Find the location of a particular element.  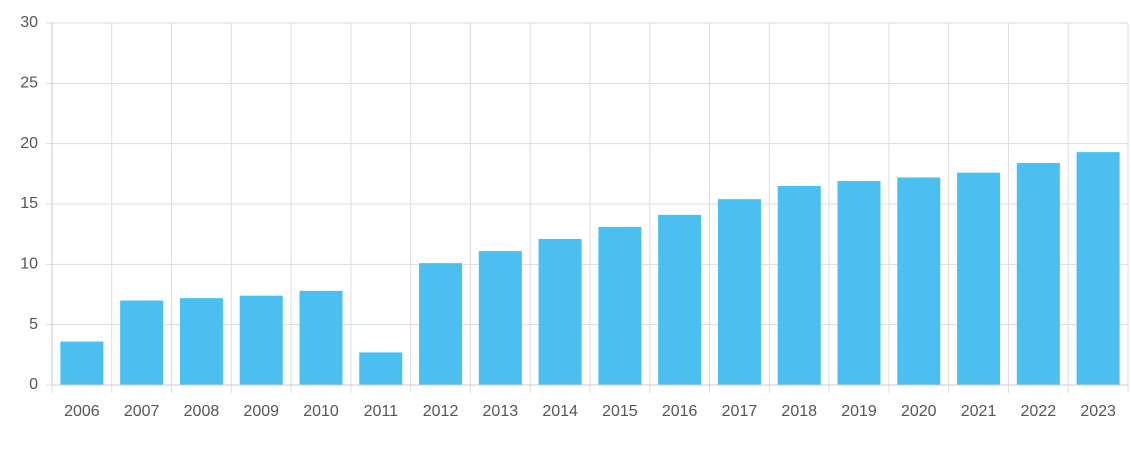

y-tick-label: 30 is located at coordinates (29, 22).